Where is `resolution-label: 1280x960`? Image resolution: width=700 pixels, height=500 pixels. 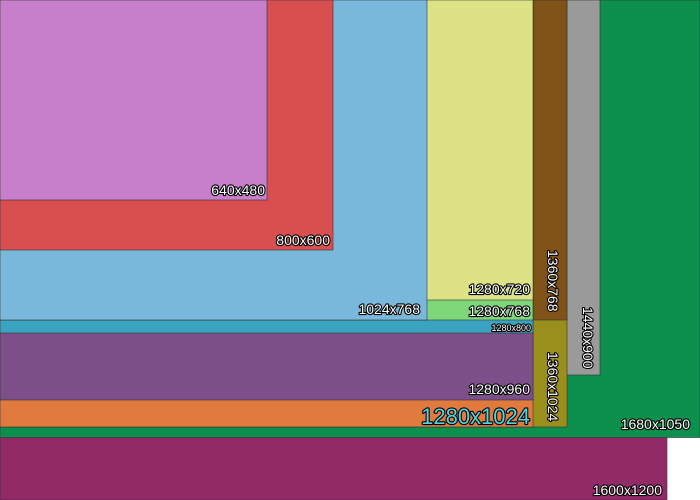
resolution-label: 1280x960 is located at coordinates (499, 389).